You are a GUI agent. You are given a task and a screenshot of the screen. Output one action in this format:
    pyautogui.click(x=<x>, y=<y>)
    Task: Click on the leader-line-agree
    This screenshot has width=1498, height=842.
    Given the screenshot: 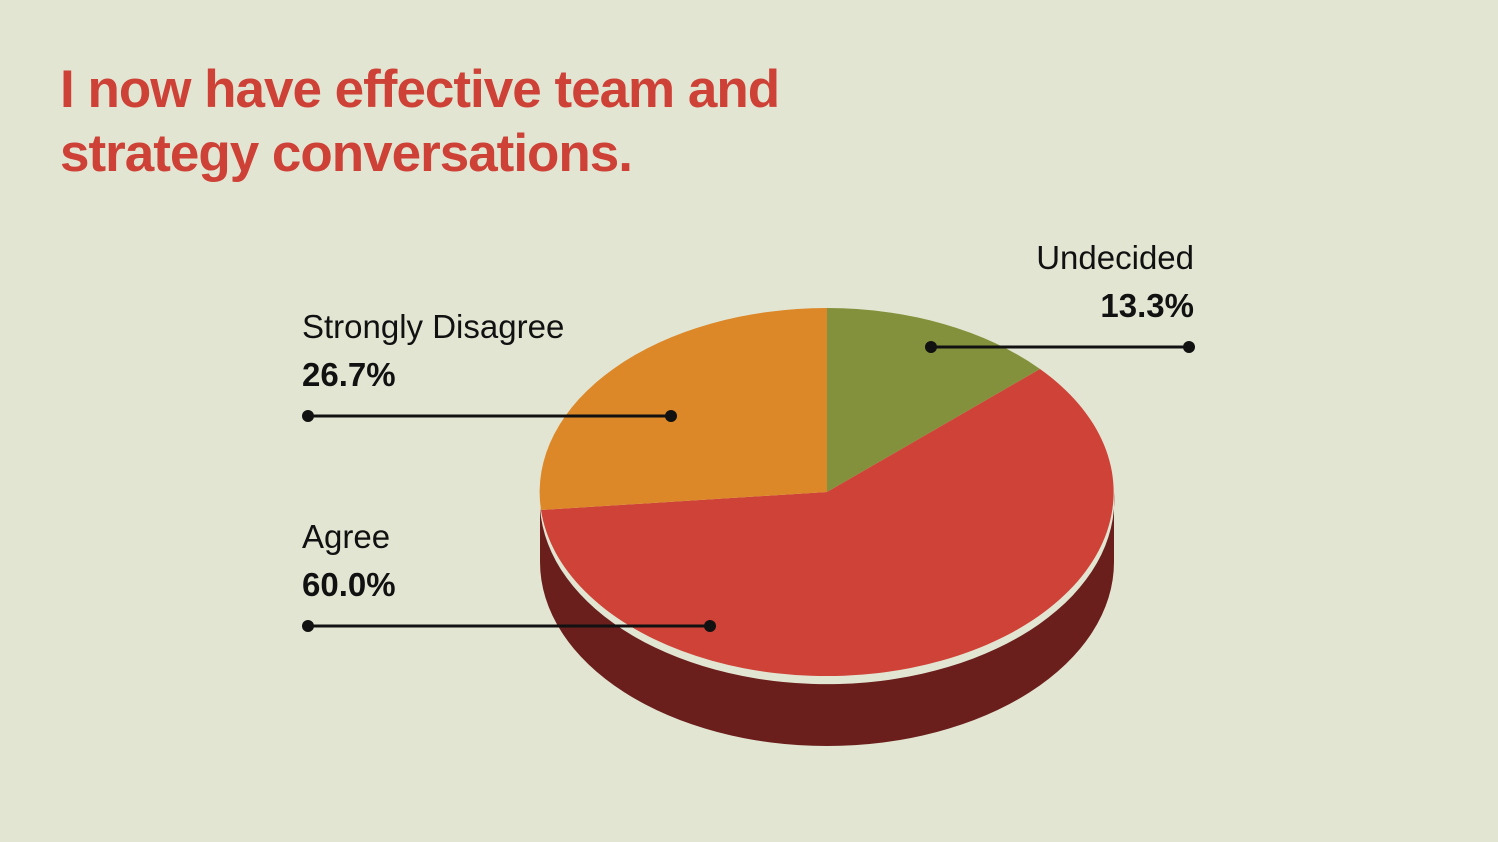 What is the action you would take?
    pyautogui.click(x=509, y=626)
    